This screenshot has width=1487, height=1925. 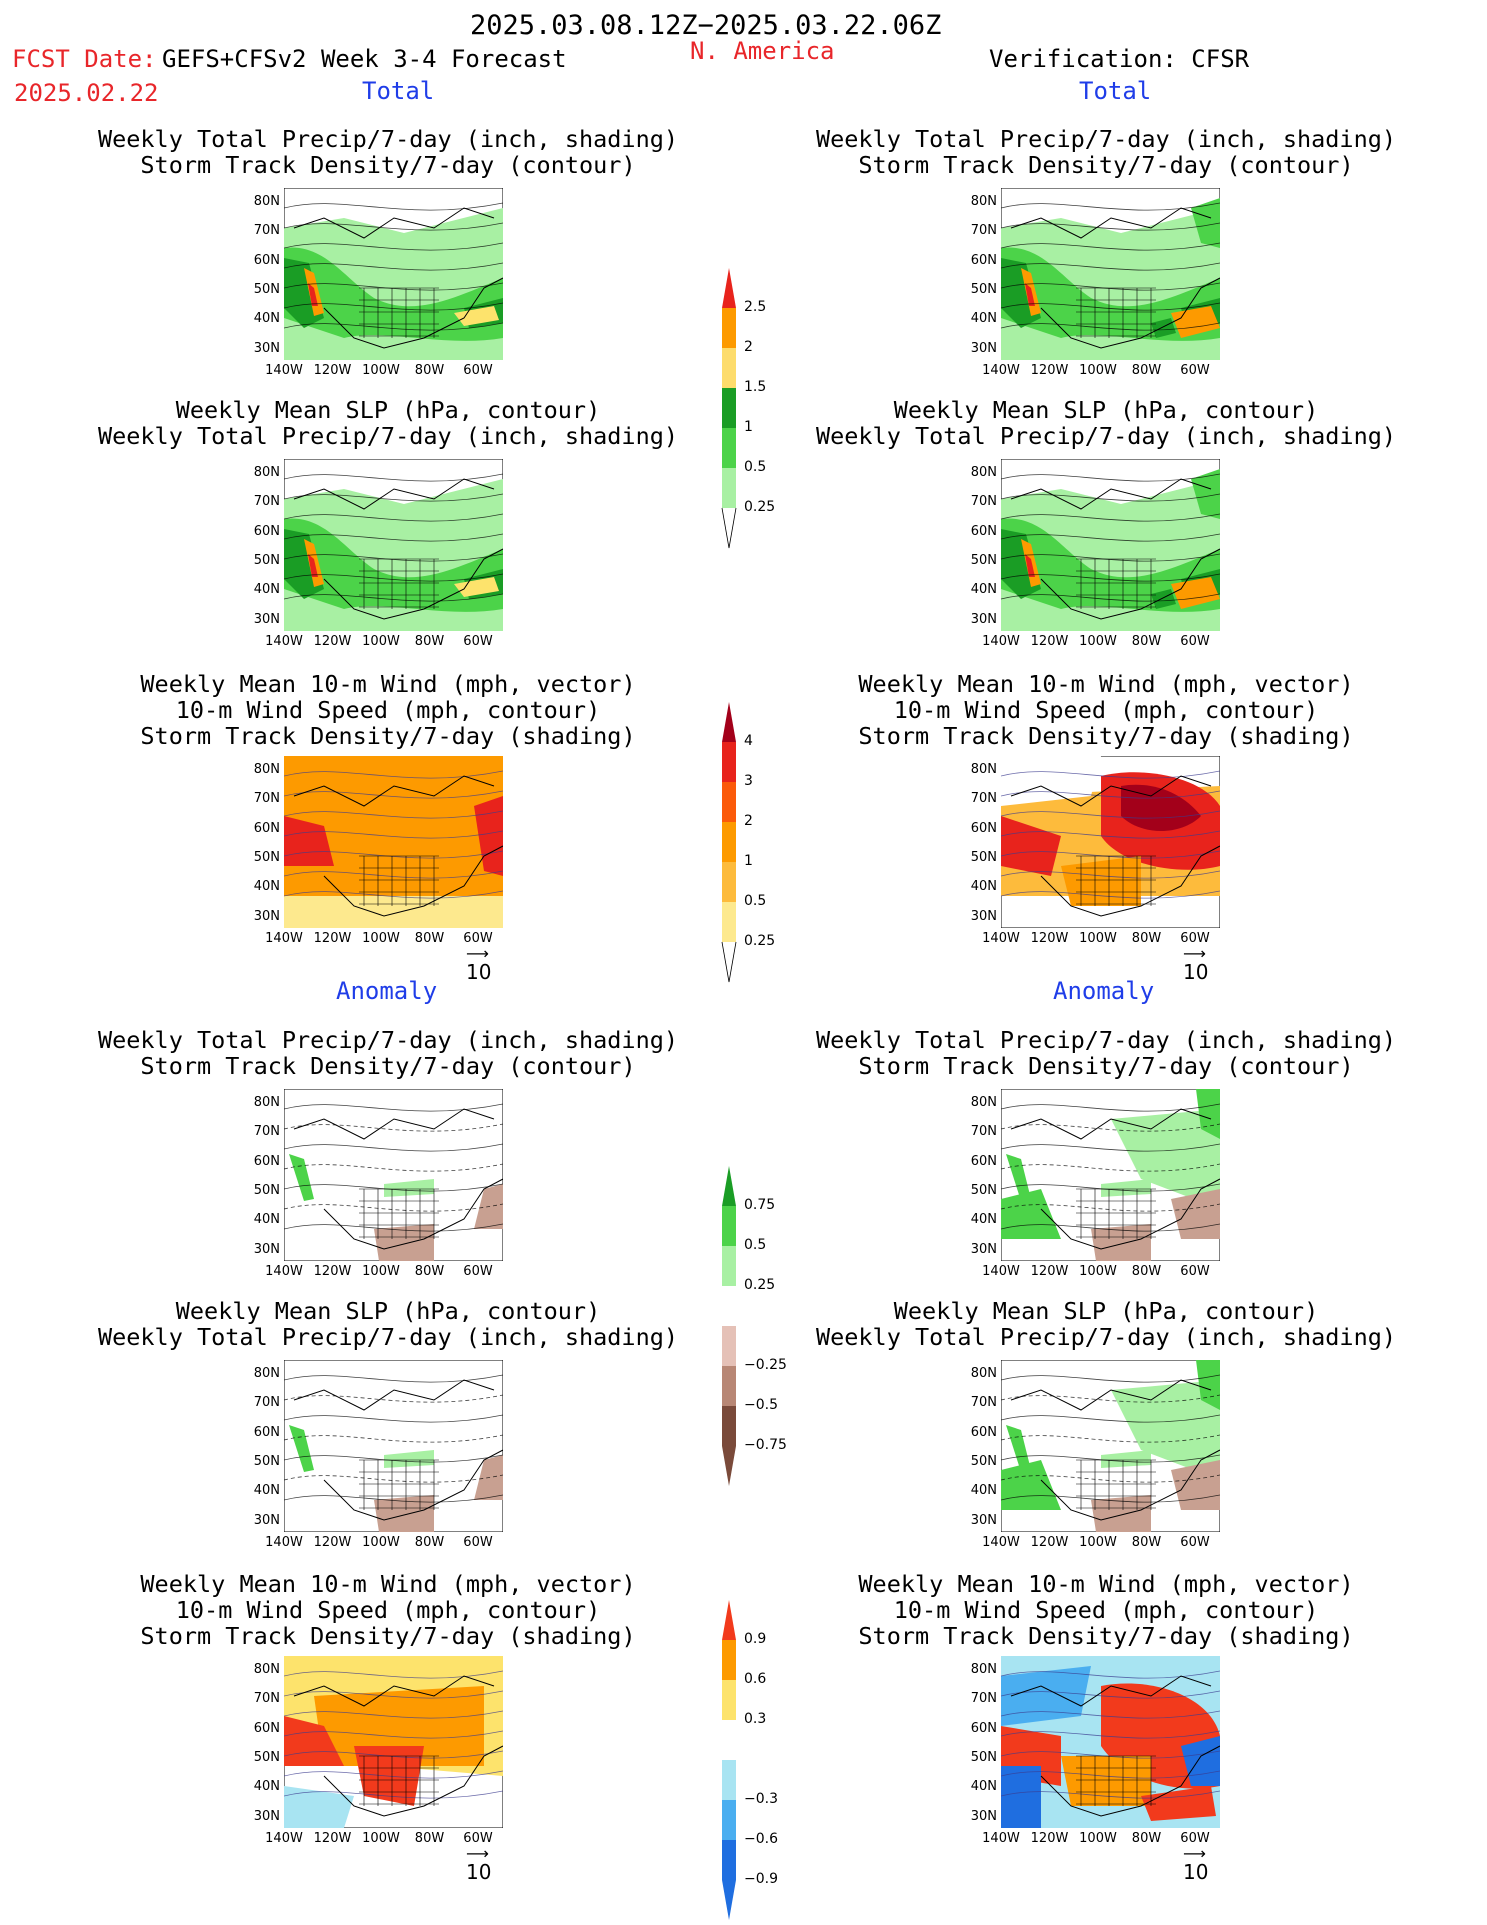 I want to click on section-anomaly-left: Anomaly, so click(x=387, y=991).